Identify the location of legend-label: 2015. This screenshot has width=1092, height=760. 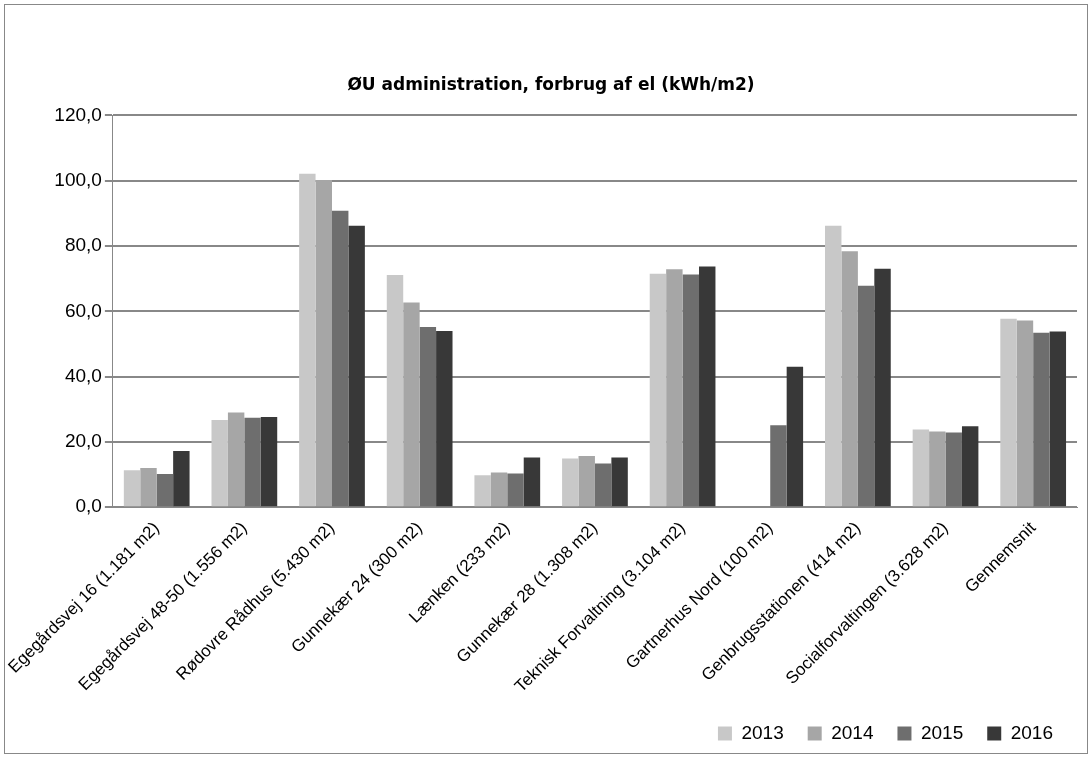
(942, 732).